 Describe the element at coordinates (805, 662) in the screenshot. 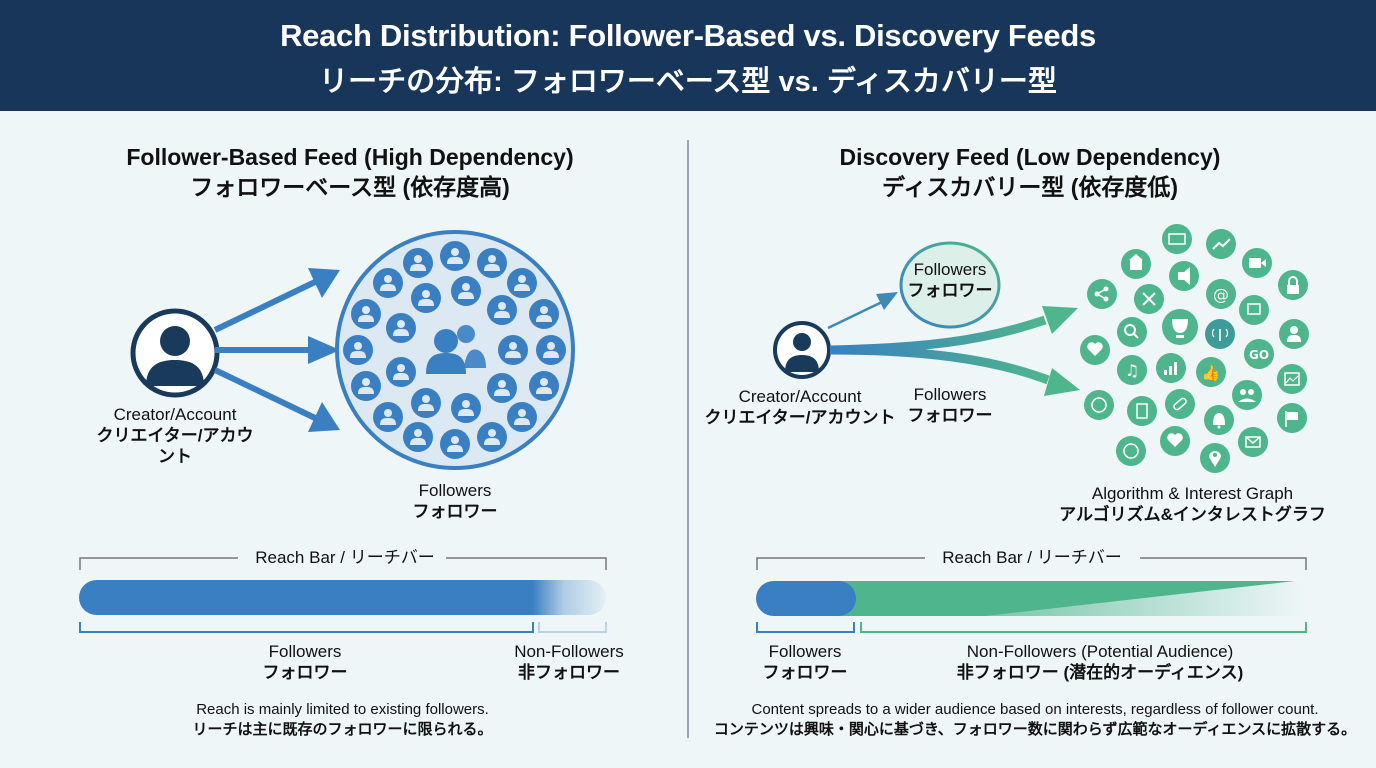

I see `right-seg-followers-label: Followers フォロワー` at that location.